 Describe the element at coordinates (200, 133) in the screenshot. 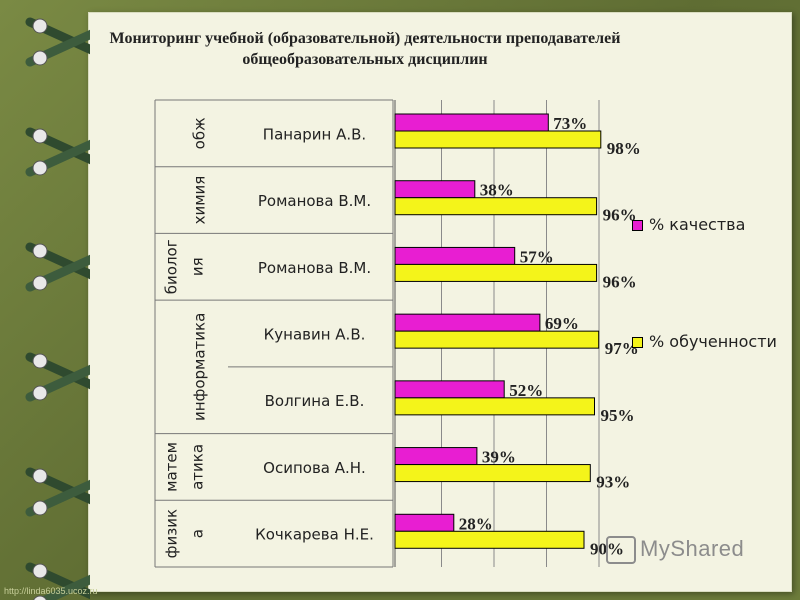

I see `subject-label: обж` at that location.